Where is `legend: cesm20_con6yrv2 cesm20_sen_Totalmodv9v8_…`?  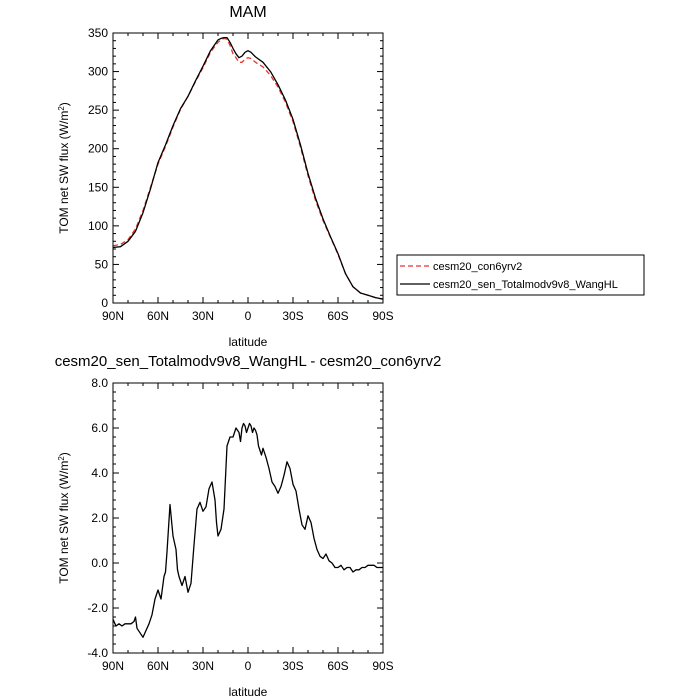
legend: cesm20_con6yrv2 cesm20_sen_Totalmodv9v8_… is located at coordinates (520, 275).